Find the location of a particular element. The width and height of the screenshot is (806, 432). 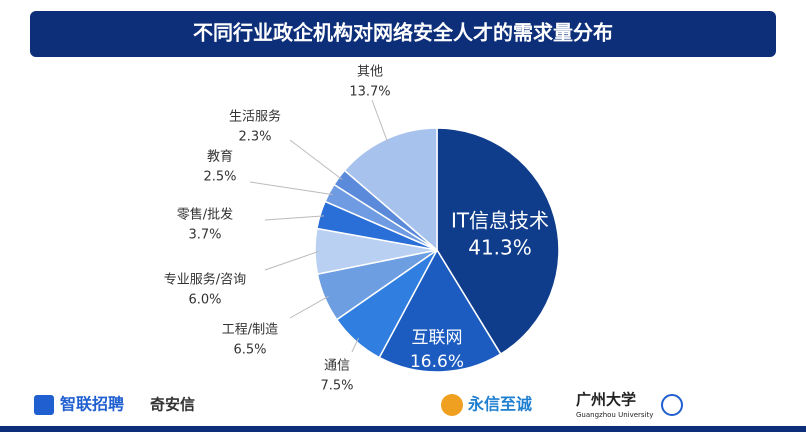

value-label: 2.5% is located at coordinates (219, 177).